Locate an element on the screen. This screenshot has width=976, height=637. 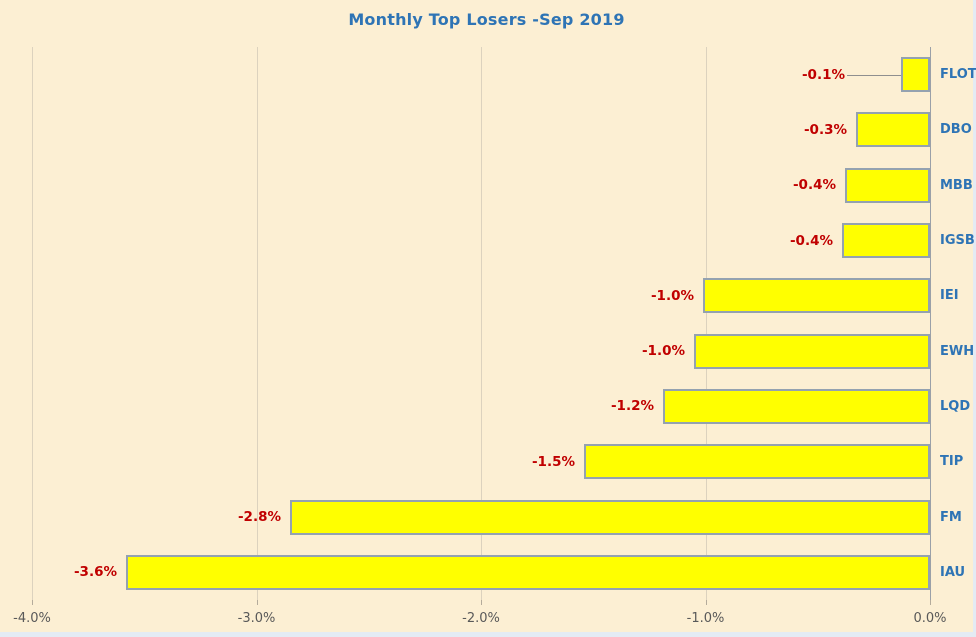
bar-mbb is located at coordinates (887, 185).